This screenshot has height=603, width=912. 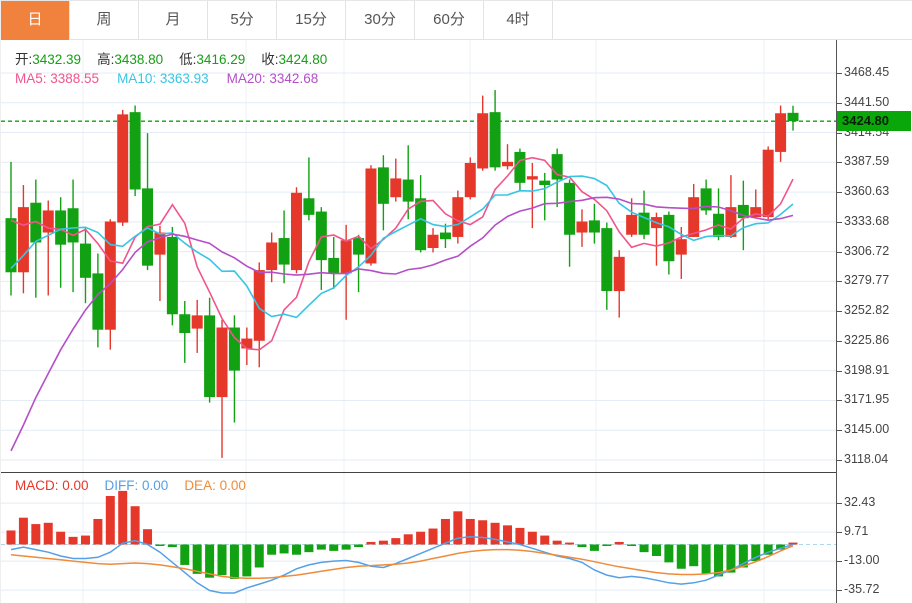 I want to click on price-axis-label: 3252.82, so click(x=862, y=310).